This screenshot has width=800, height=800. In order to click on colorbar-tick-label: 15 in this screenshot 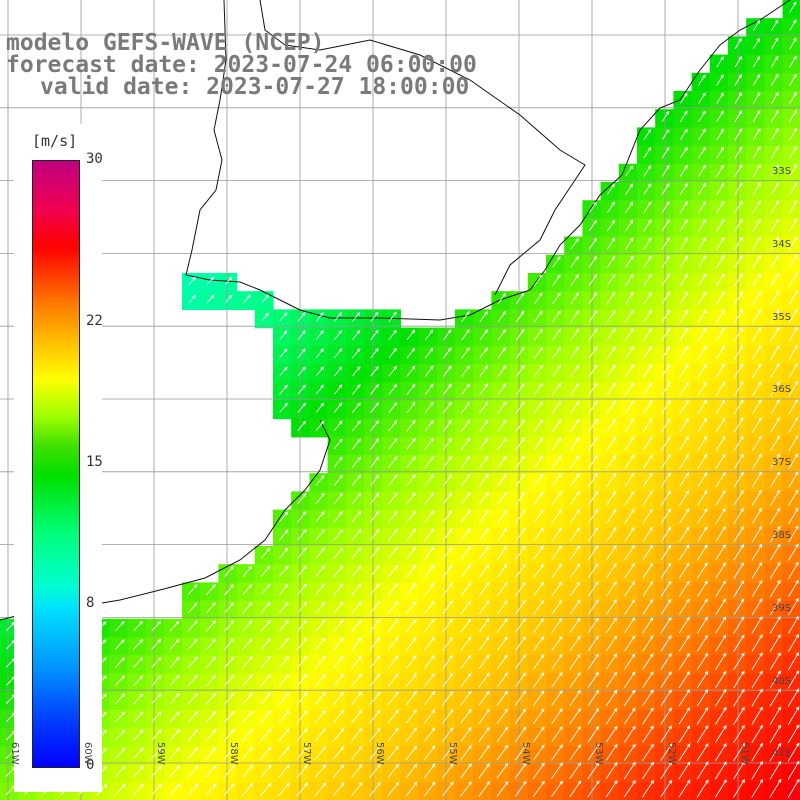, I will do `click(94, 462)`.